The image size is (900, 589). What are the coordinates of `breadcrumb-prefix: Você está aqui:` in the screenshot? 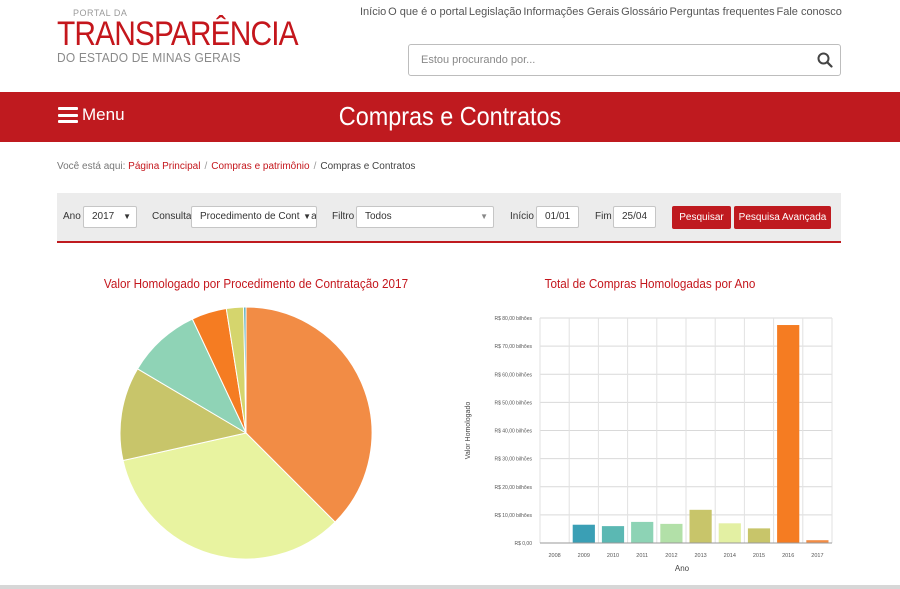 It's located at (91, 166).